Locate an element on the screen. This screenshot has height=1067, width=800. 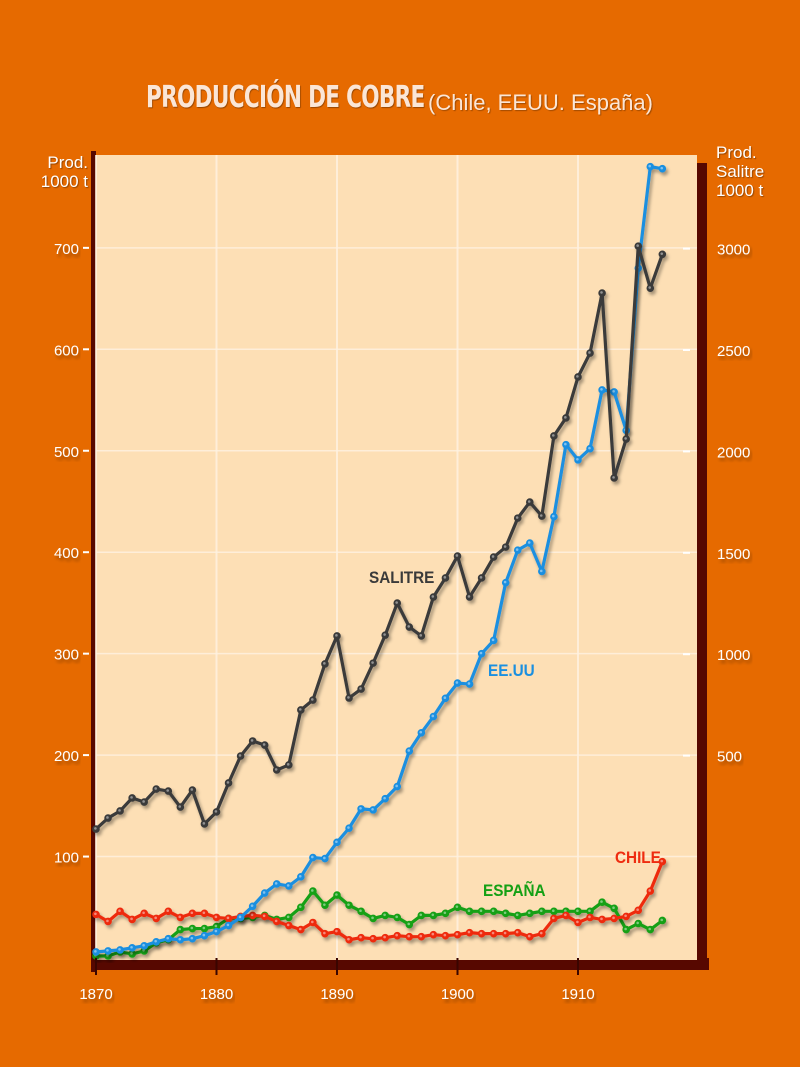
x-axis-bar is located at coordinates (402, 964).